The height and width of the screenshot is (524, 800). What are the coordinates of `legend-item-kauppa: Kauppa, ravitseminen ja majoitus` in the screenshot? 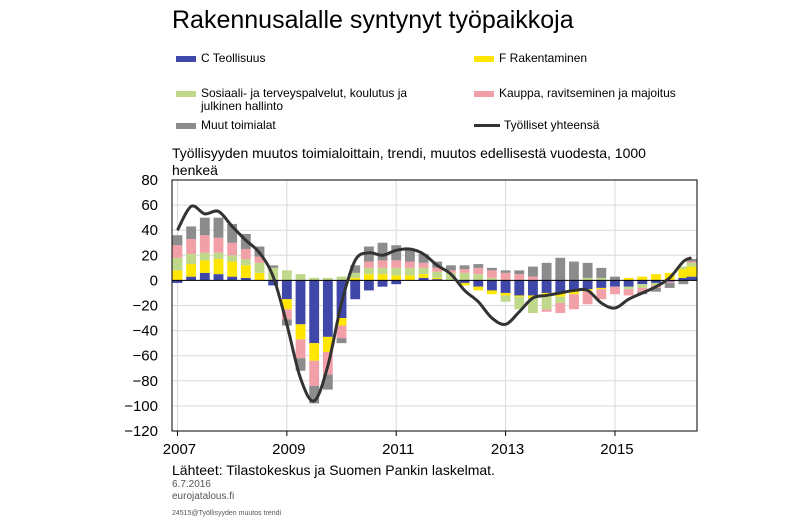 It's located at (575, 93).